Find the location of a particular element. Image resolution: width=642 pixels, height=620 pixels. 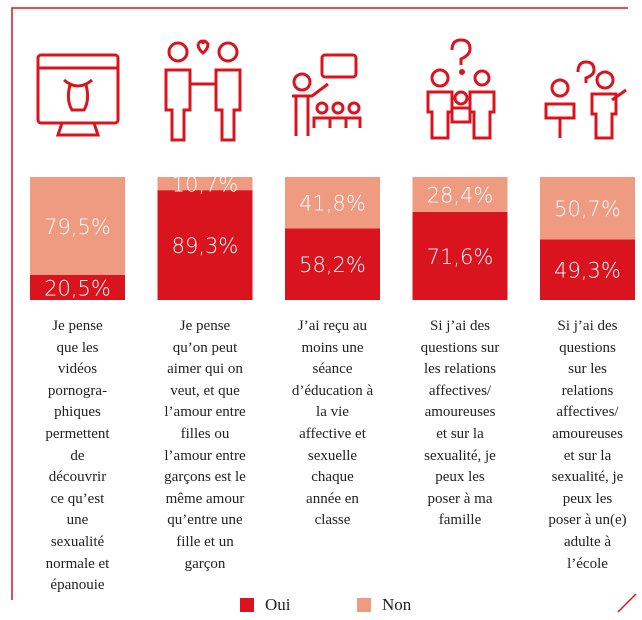

value-label: 58,2% is located at coordinates (332, 265).